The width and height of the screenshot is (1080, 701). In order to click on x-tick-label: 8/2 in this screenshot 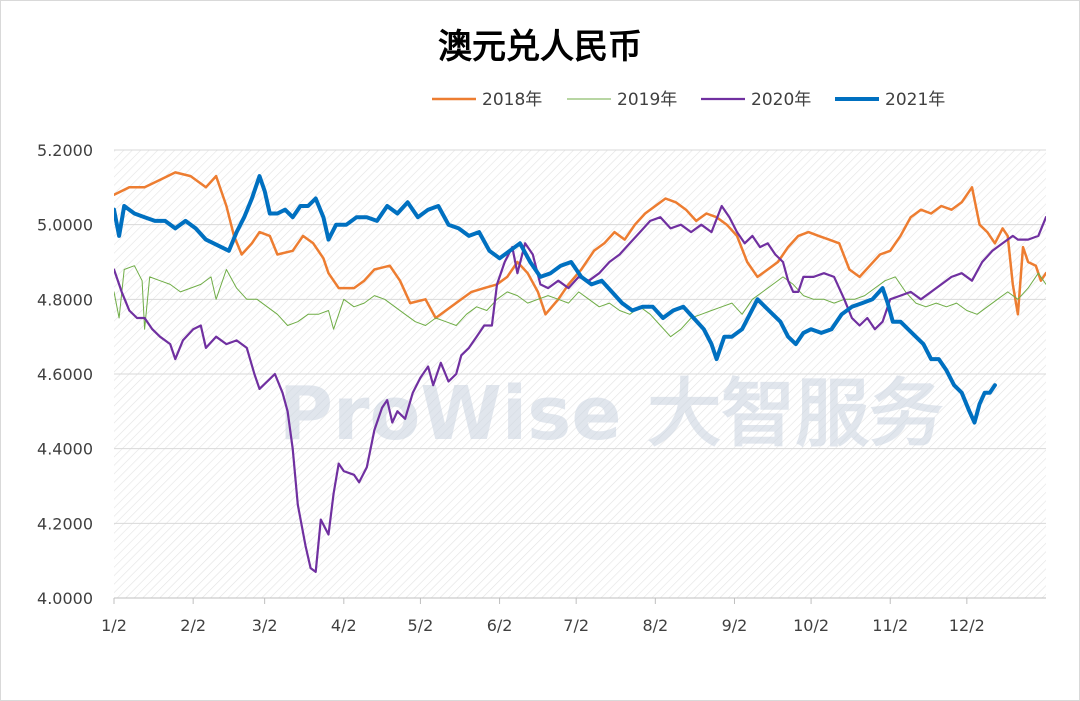, I will do `click(655, 625)`.